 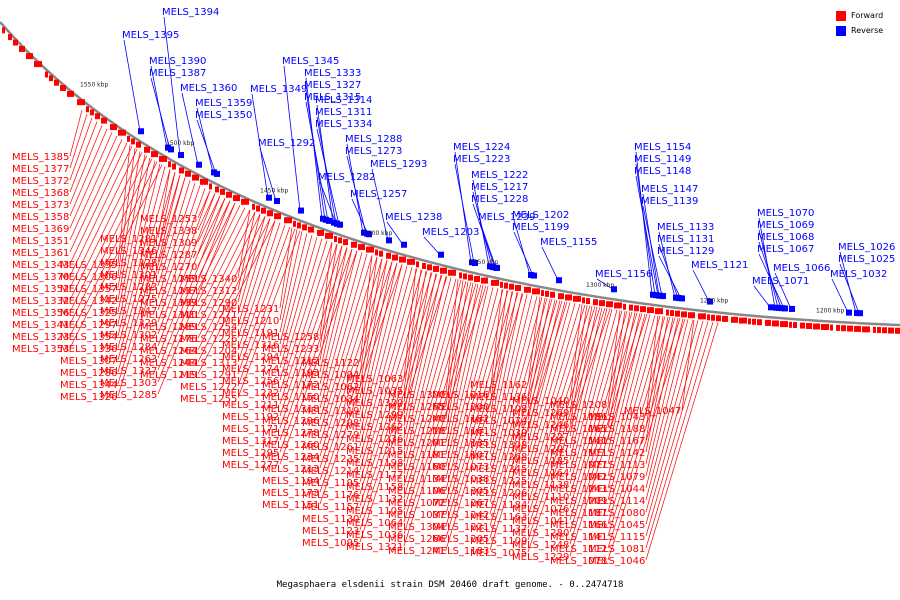 I want to click on forward-gene-label: MELS_1358, so click(x=40, y=217).